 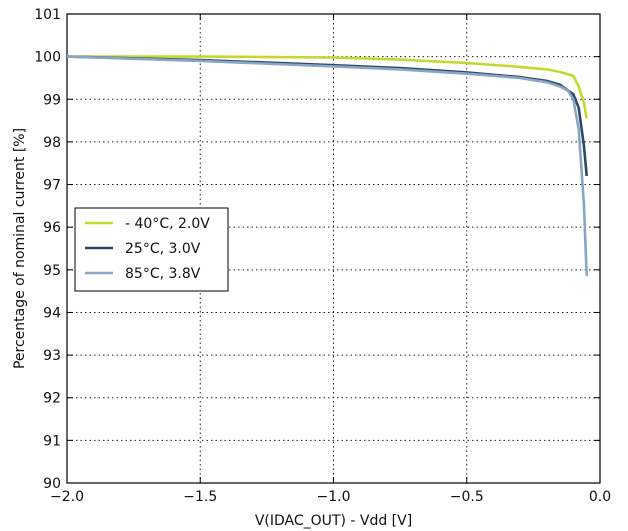 I want to click on legend: - 40°C, 2.0V 25°C, 3.0V 85°C, 3.8V, so click(x=151, y=249).